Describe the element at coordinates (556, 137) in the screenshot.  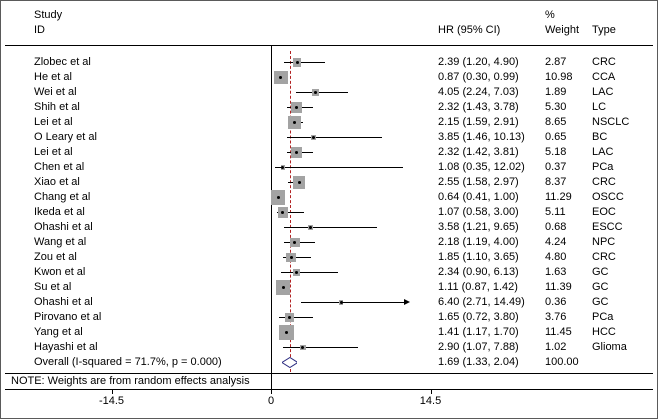
I see `weight-label: 0.65` at that location.